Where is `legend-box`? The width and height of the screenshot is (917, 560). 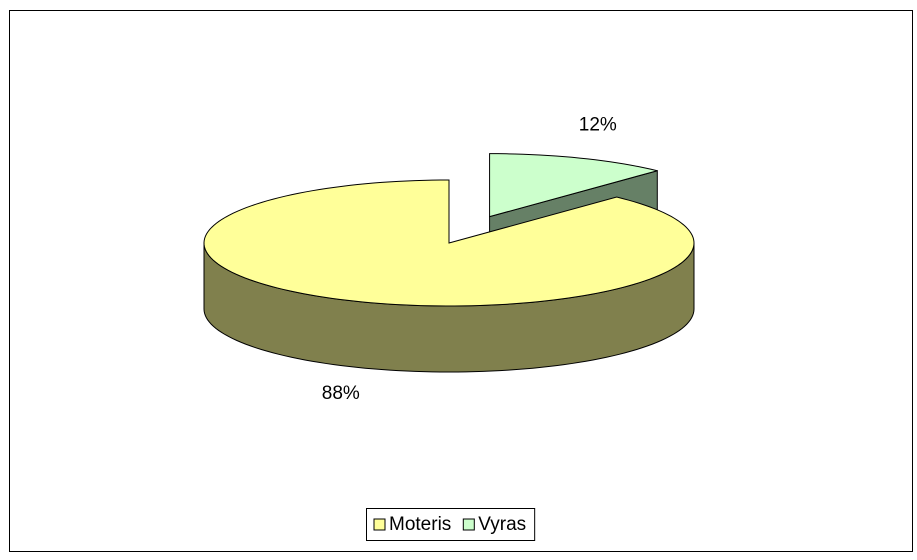 legend-box is located at coordinates (451, 524).